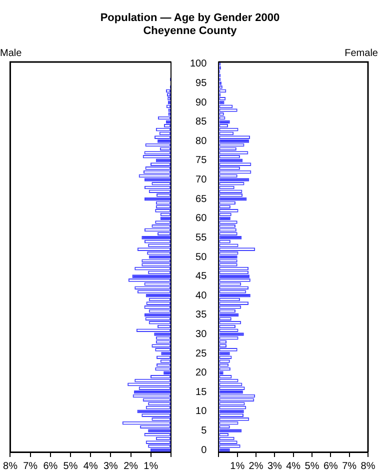 The height and width of the screenshot is (475, 380). What do you see at coordinates (190, 31) in the screenshot?
I see `chart-subtitle: Cheyenne County` at bounding box center [190, 31].